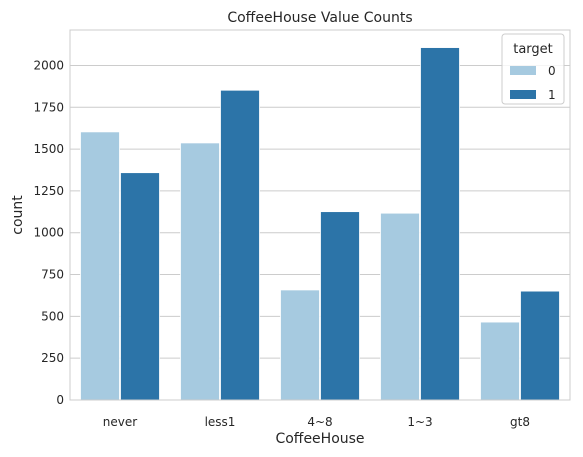 The image size is (583, 457). I want to click on x-tick-label: less1, so click(220, 422).